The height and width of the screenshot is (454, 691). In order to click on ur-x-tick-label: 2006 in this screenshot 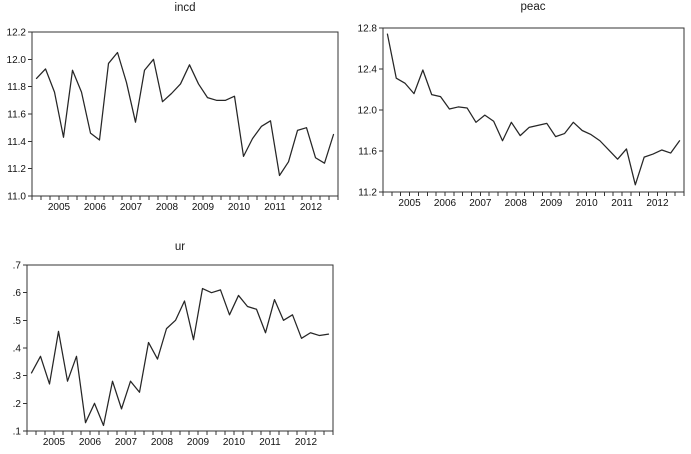, I will do `click(90, 442)`.